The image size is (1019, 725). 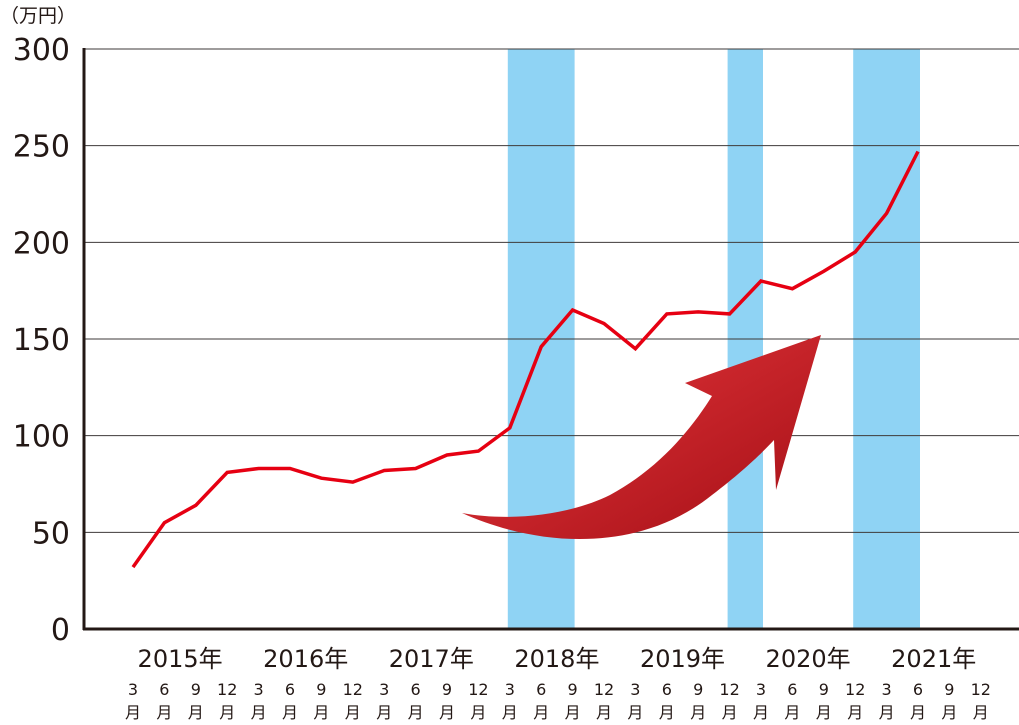 I want to click on year-label: 2016年, so click(x=305, y=659).